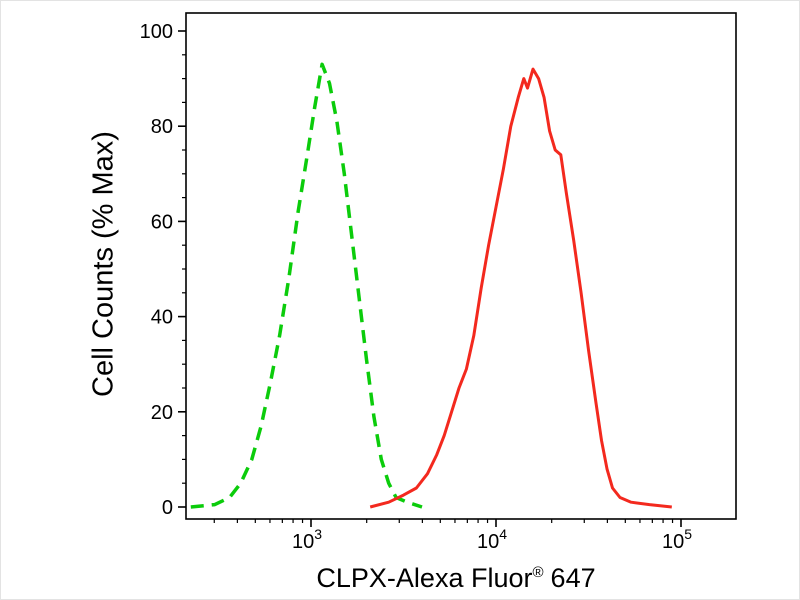 This screenshot has width=800, height=600. I want to click on x-axis-title-base: CLPX-Alexa Fluor, so click(424, 578).